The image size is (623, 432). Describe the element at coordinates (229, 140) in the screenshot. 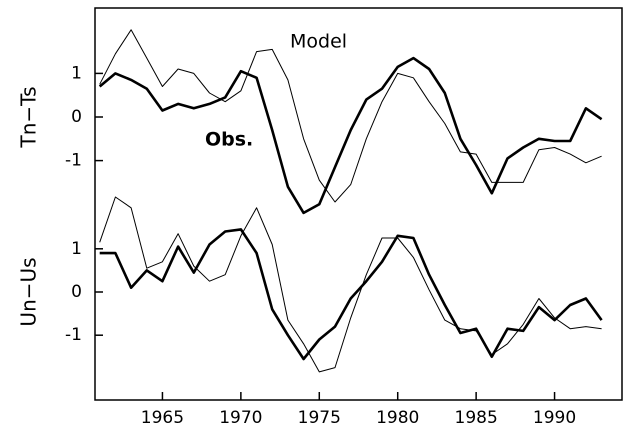

I see `annotation: Obs.` at that location.